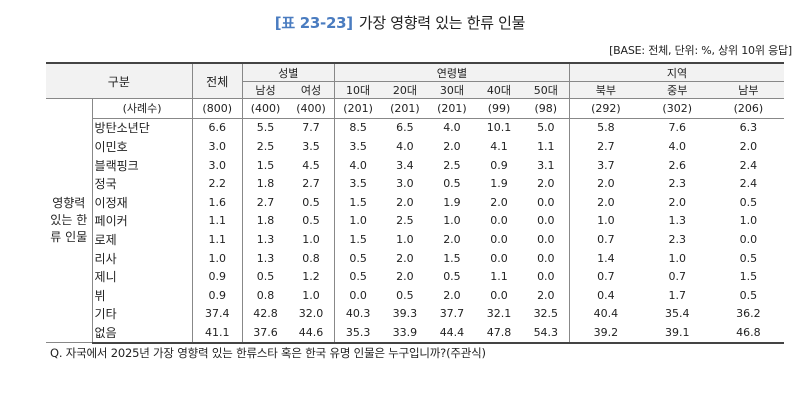 This screenshot has height=410, width=800. What do you see at coordinates (357, 314) in the screenshot?
I see `cell: 40.3` at bounding box center [357, 314].